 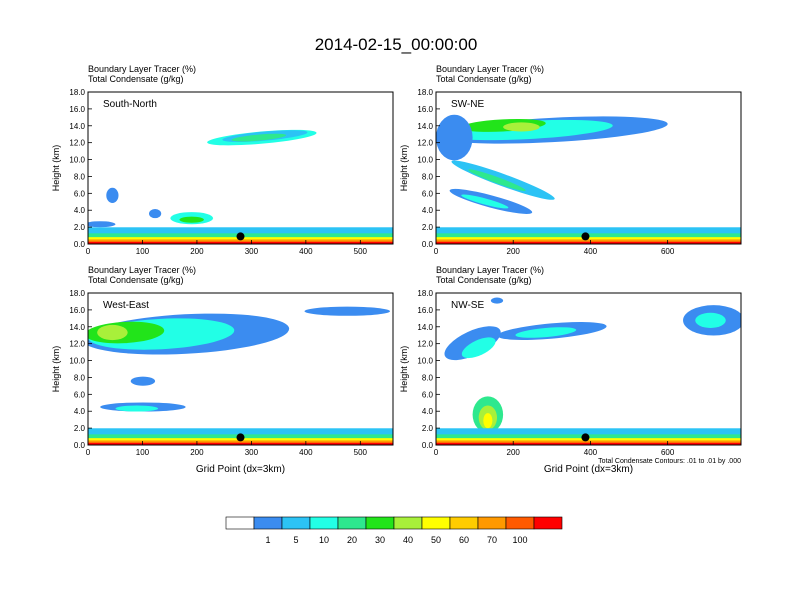 I want to click on panel-label: NW-SE, so click(x=467, y=305).